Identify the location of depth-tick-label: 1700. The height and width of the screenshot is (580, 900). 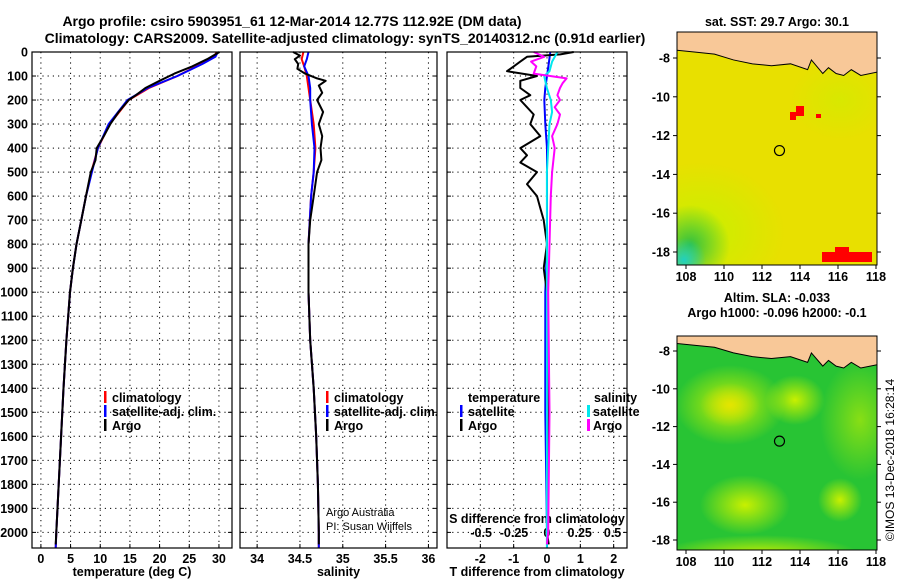
(14, 461).